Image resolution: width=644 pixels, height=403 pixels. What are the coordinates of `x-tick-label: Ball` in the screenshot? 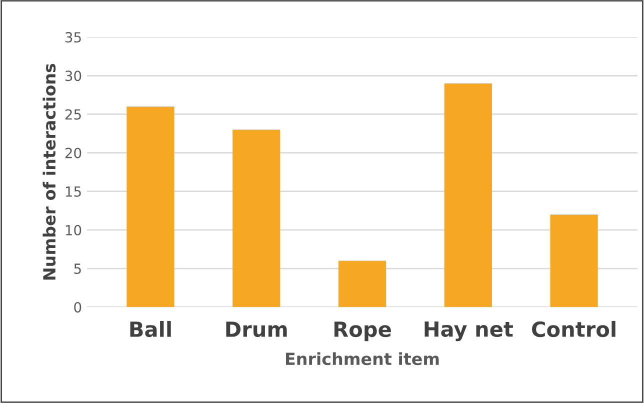 It's located at (150, 329).